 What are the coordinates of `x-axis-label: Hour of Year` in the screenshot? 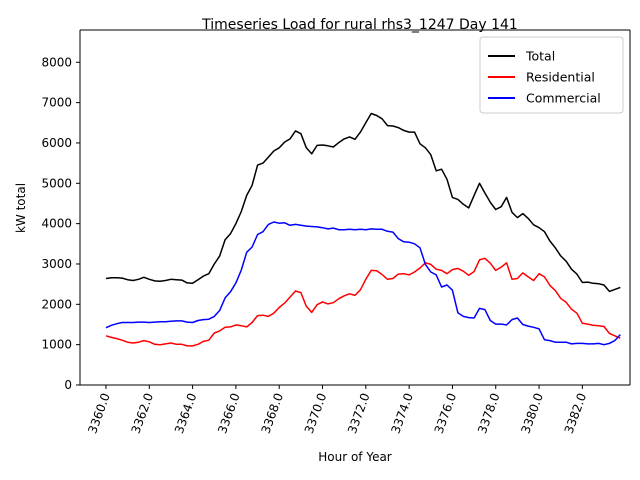 It's located at (355, 457).